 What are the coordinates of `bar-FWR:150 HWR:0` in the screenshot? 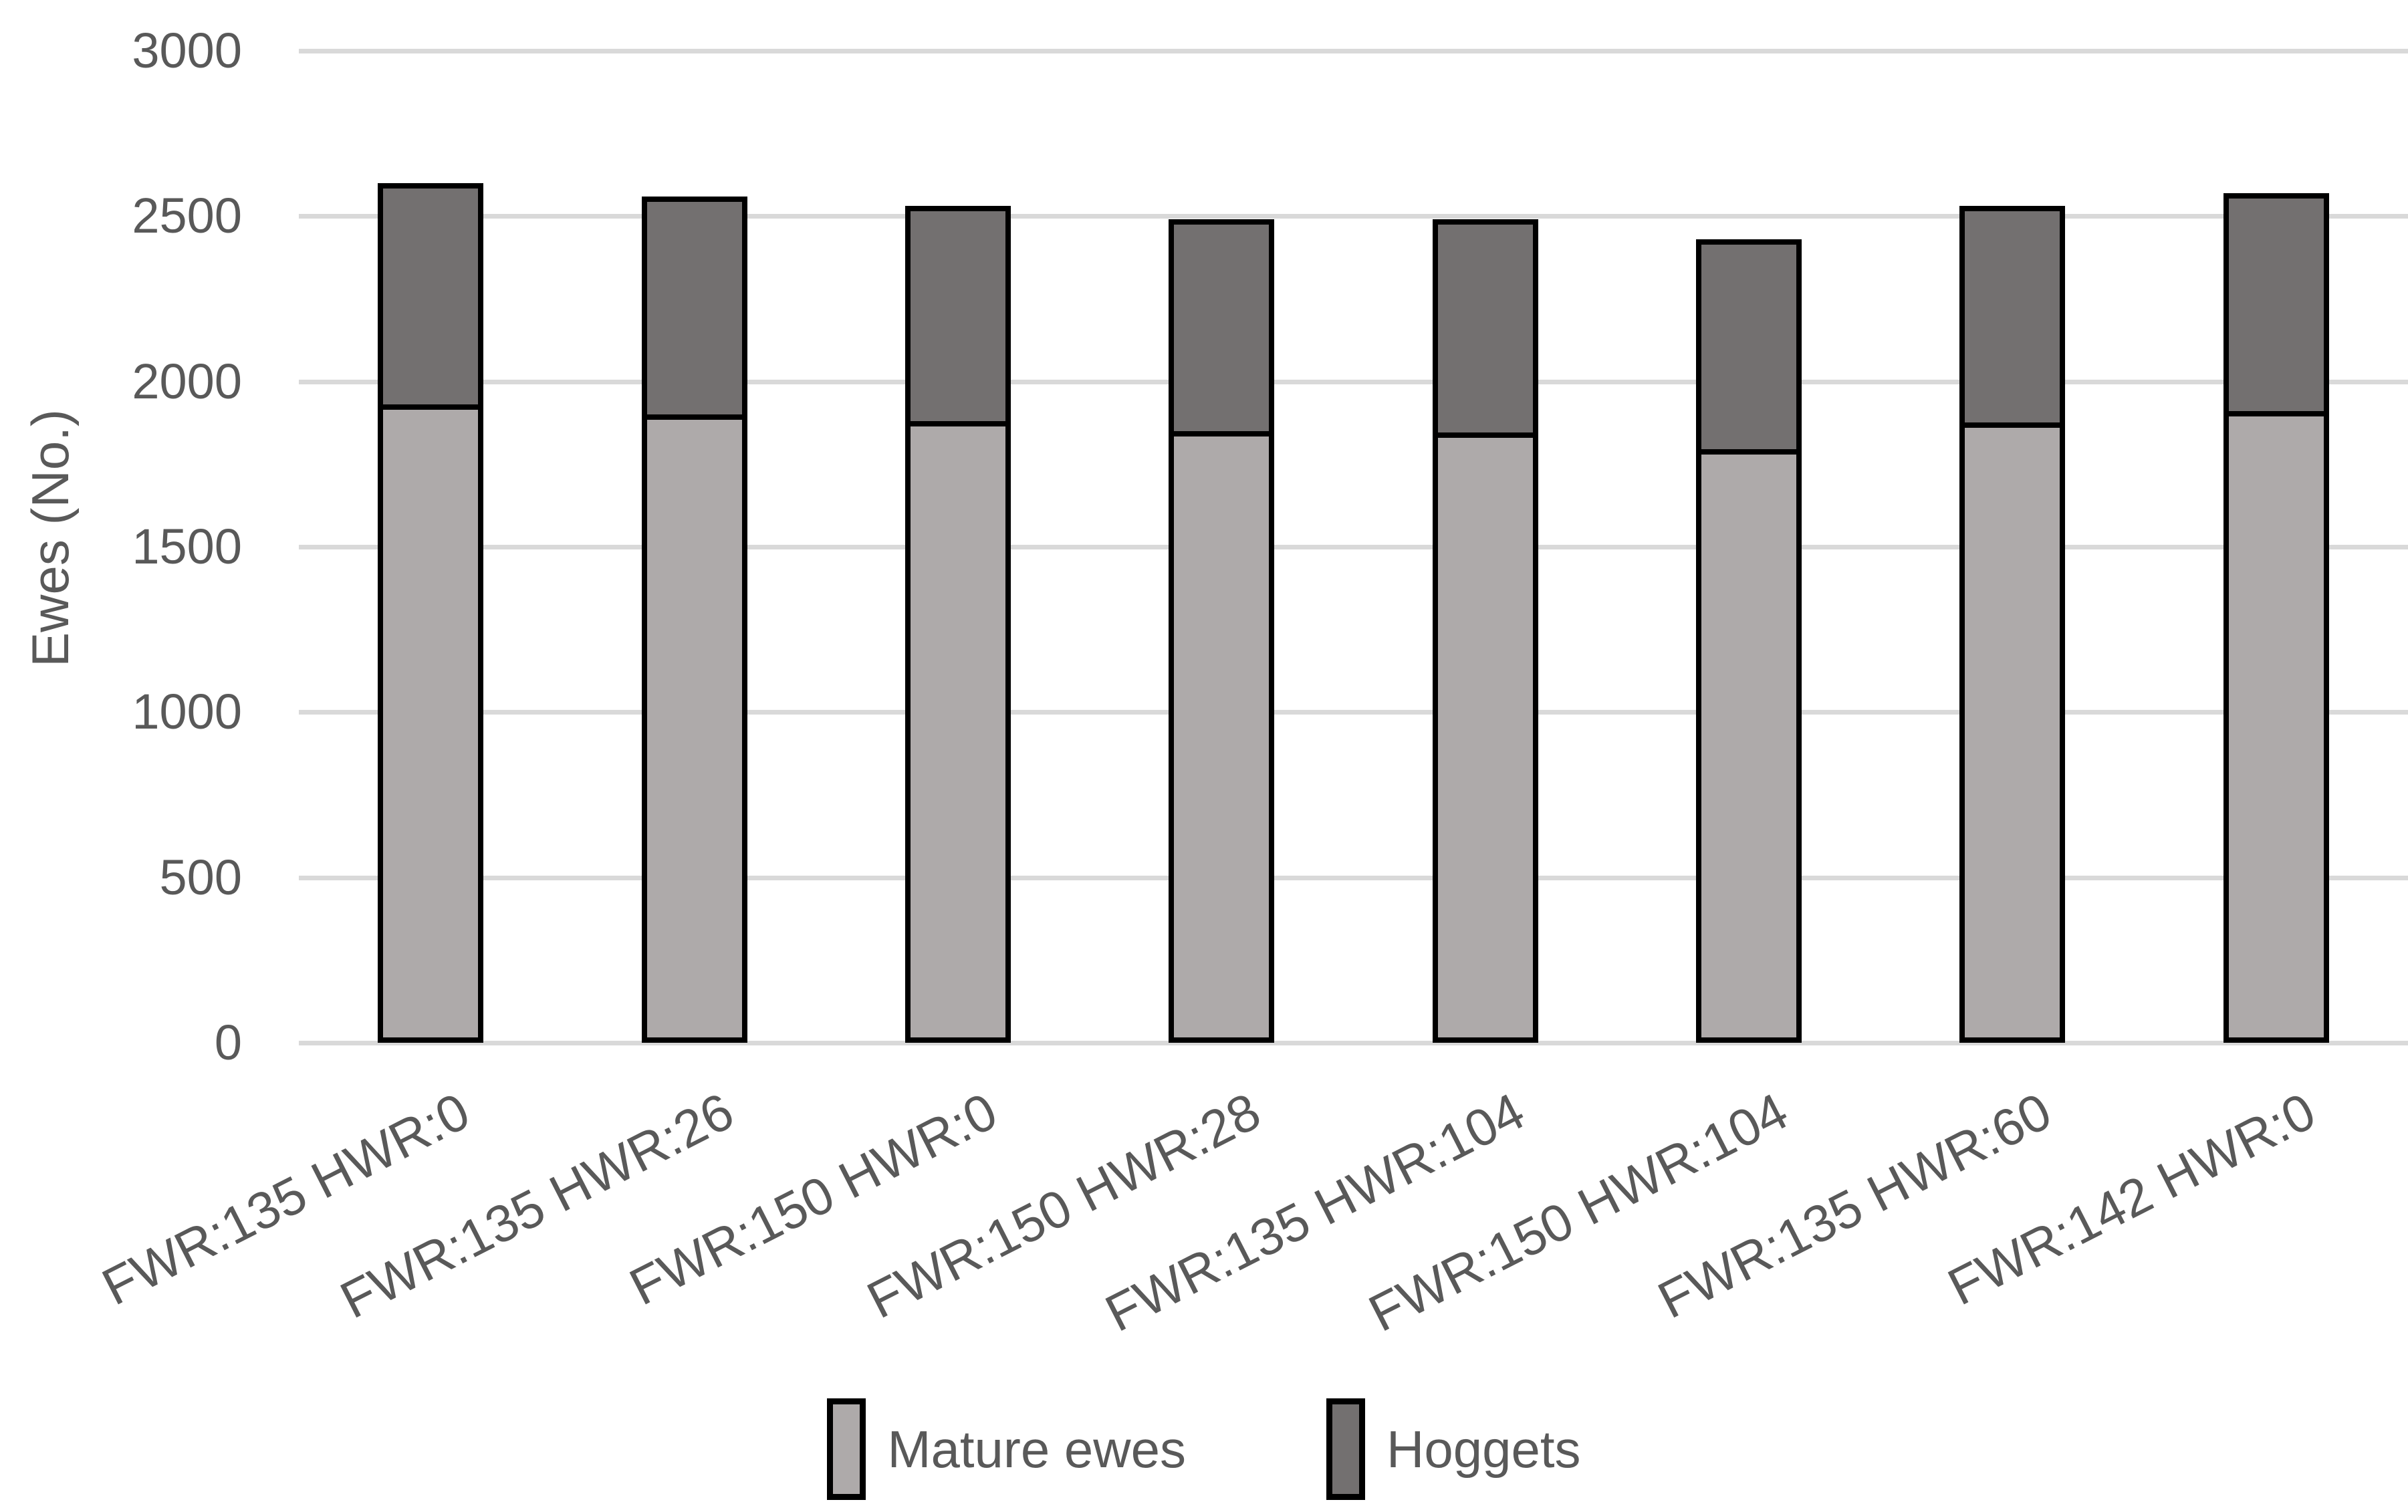 It's located at (958, 624).